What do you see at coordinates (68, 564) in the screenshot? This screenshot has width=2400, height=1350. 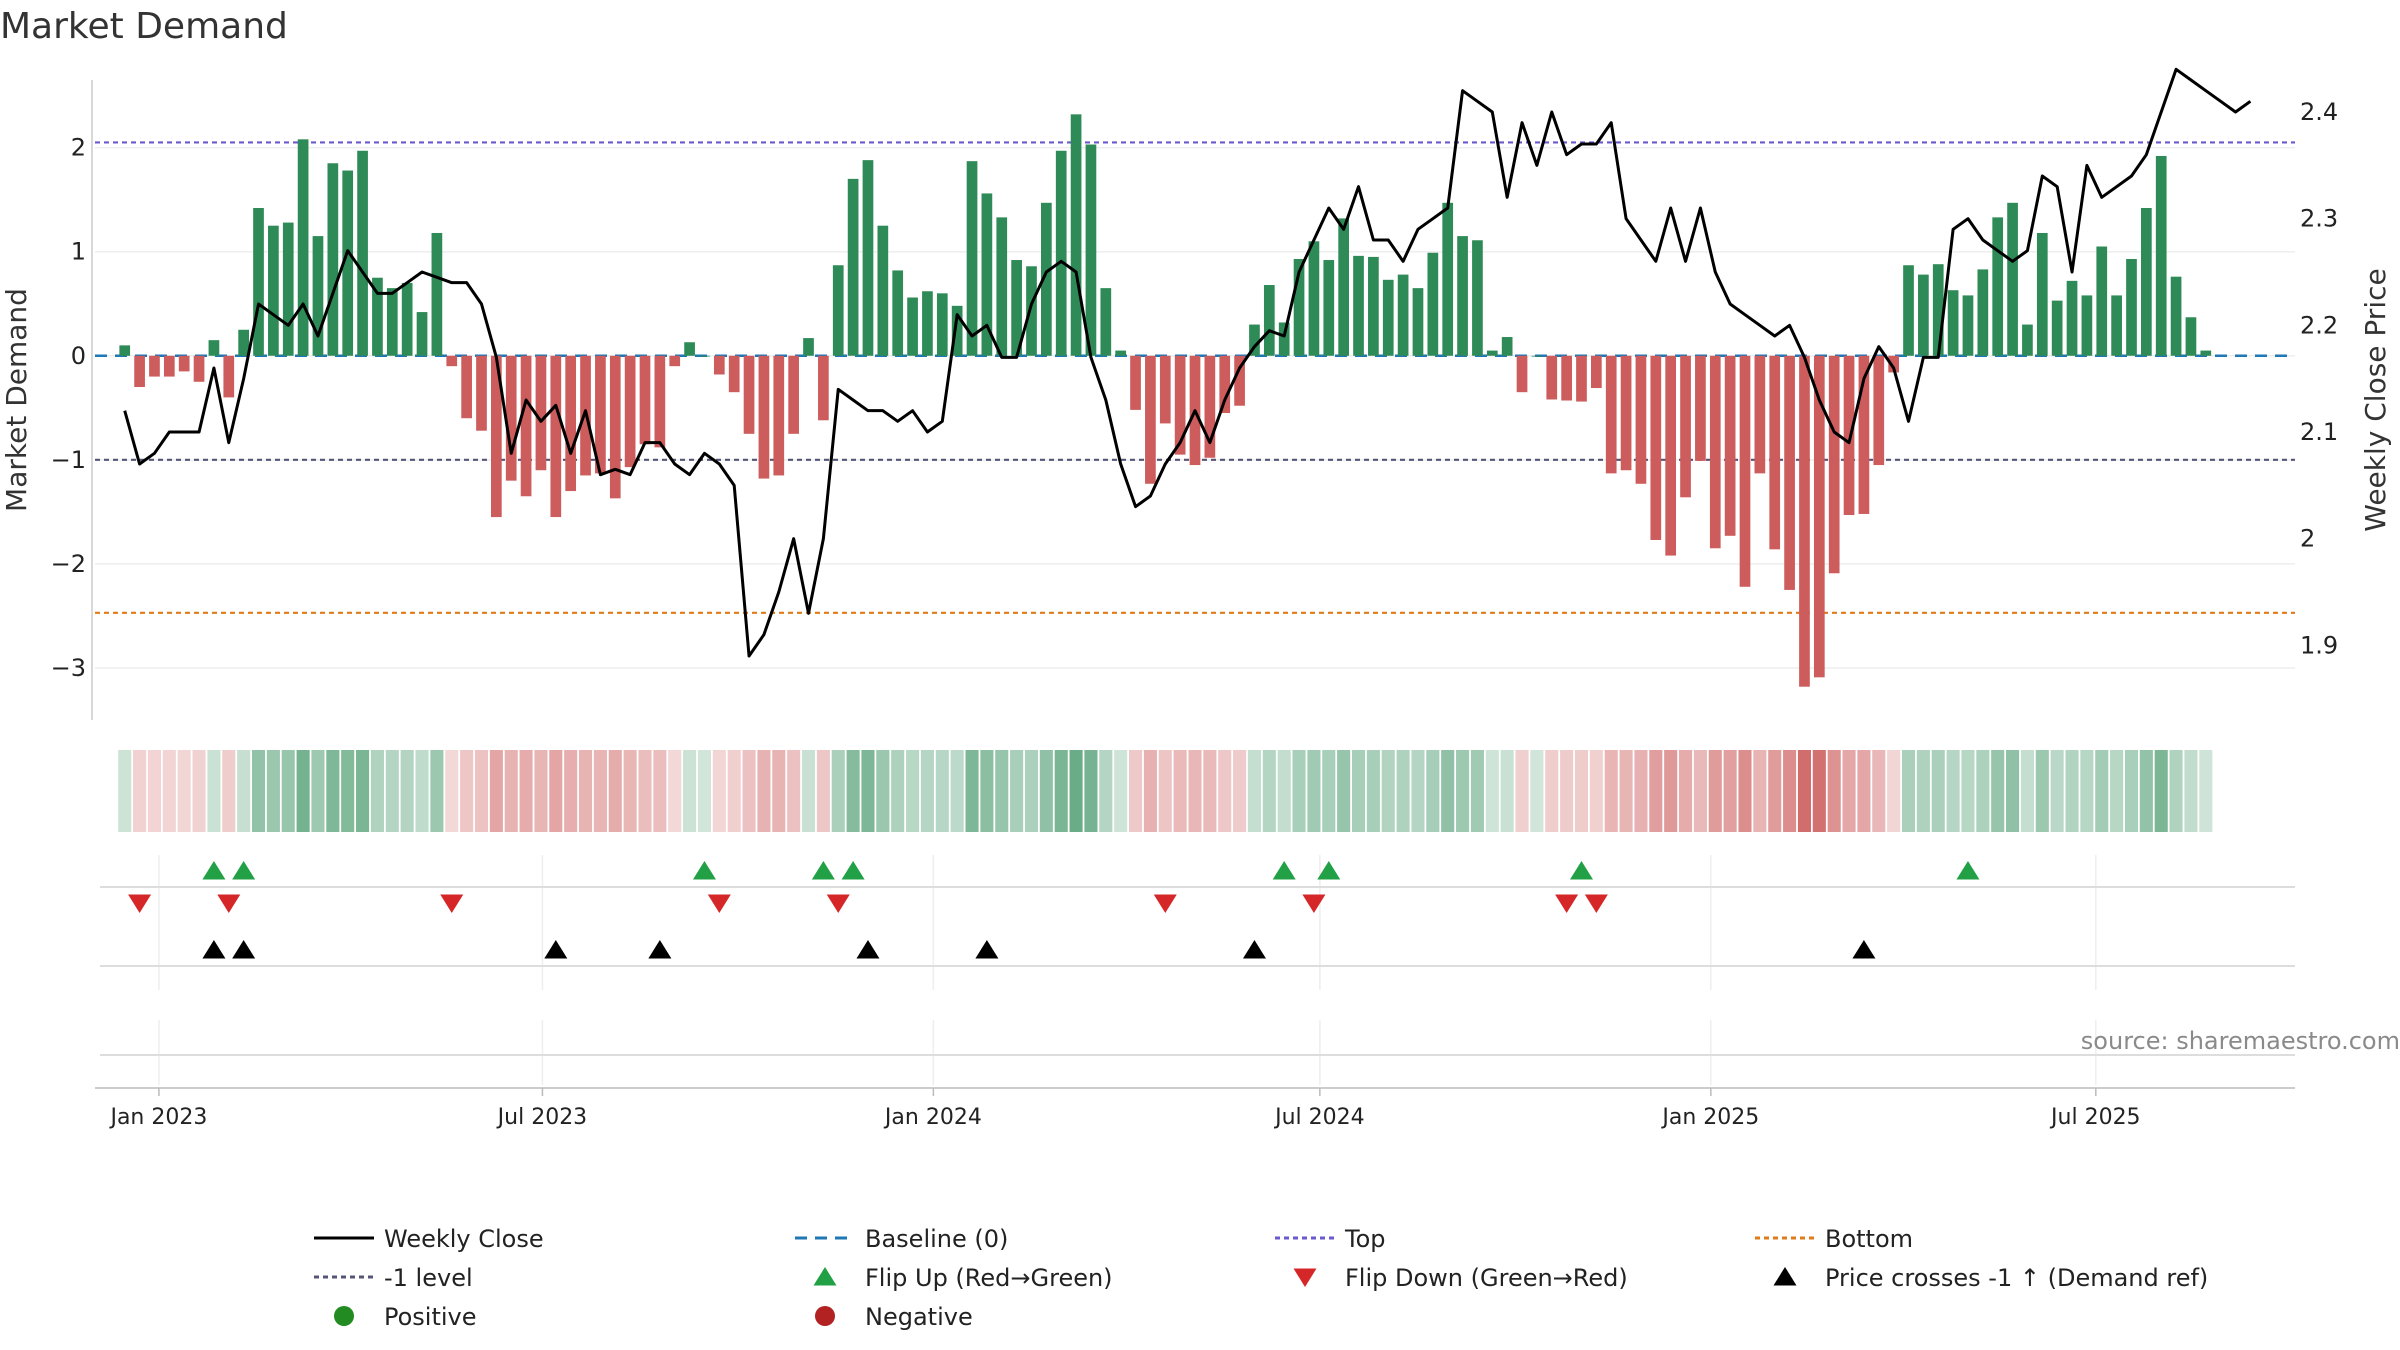 I see `y-tick-label: −2` at bounding box center [68, 564].